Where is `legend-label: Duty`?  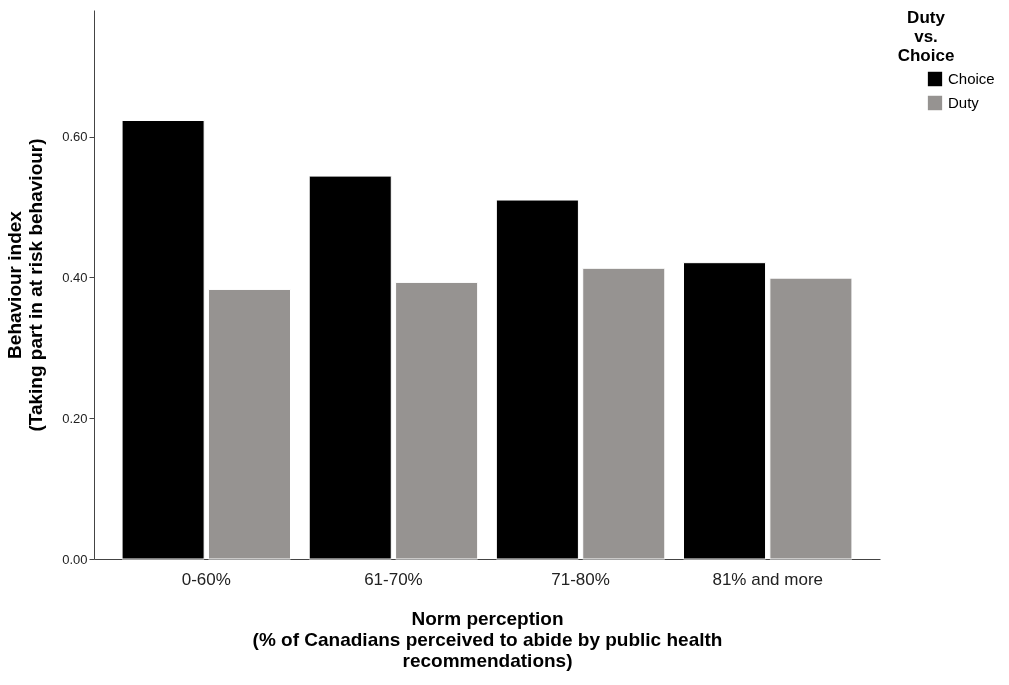
legend-label: Duty is located at coordinates (964, 102).